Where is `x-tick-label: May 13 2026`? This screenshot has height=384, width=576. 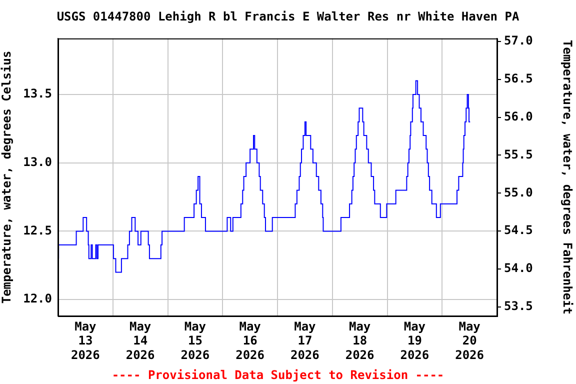 x-tick-label: May 13 2026 is located at coordinates (85, 340).